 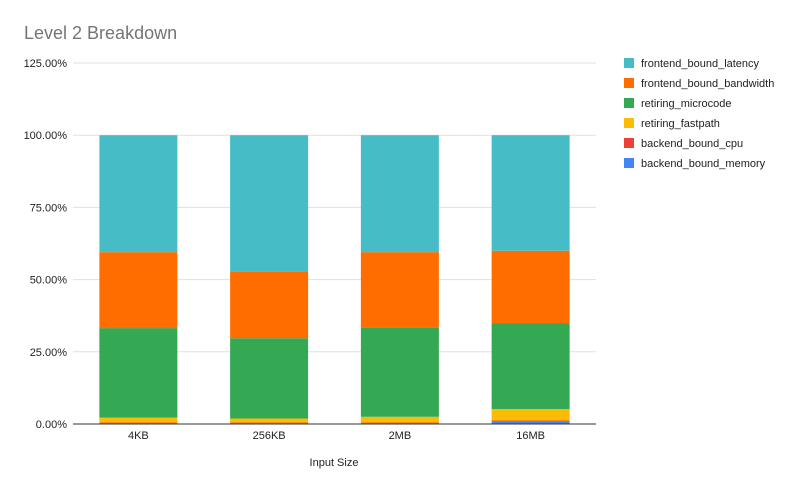 I want to click on y-tick-label: 50.00%, so click(x=49, y=281).